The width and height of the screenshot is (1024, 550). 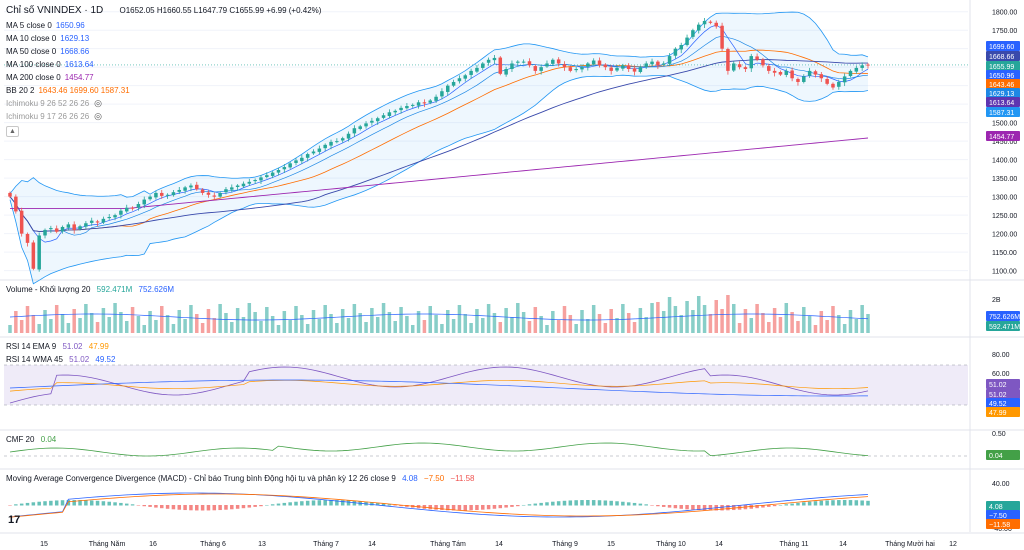 What do you see at coordinates (48, 103) in the screenshot?
I see `legend-row-label: Ichimoku 9 26 52 26 26` at bounding box center [48, 103].